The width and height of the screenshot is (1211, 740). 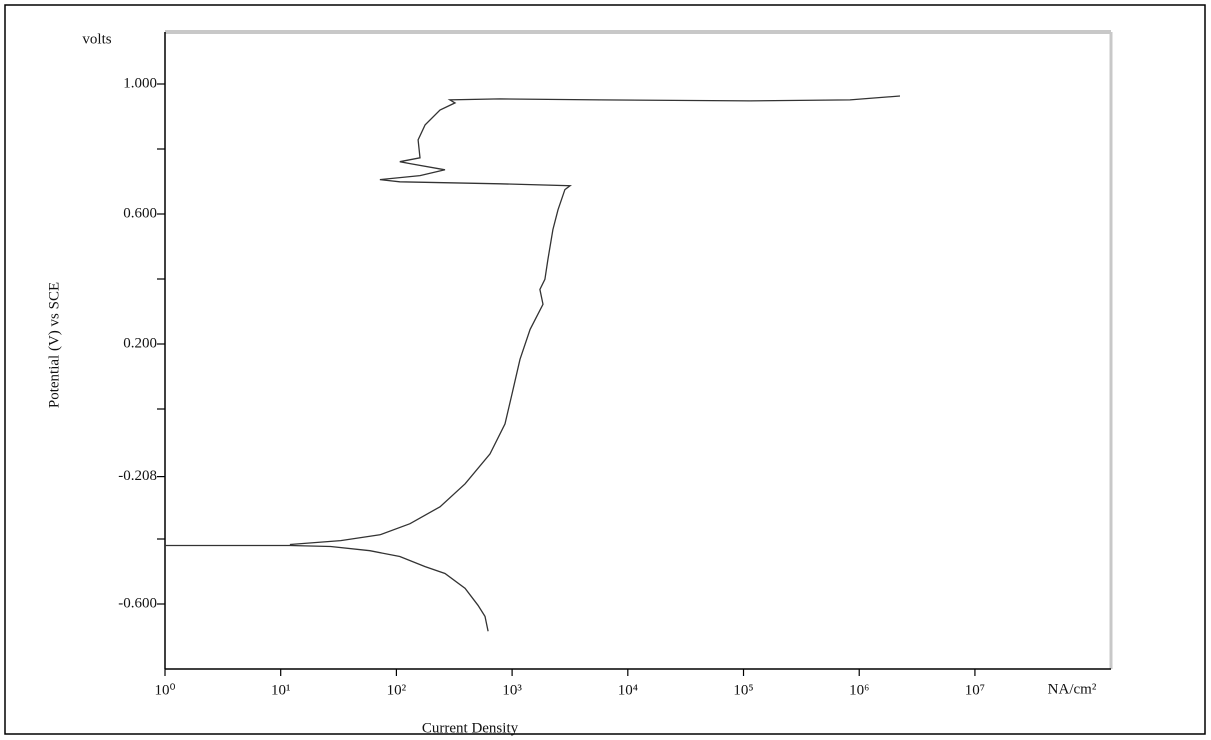 I want to click on y-tick-label: 1.000, so click(x=140, y=83).